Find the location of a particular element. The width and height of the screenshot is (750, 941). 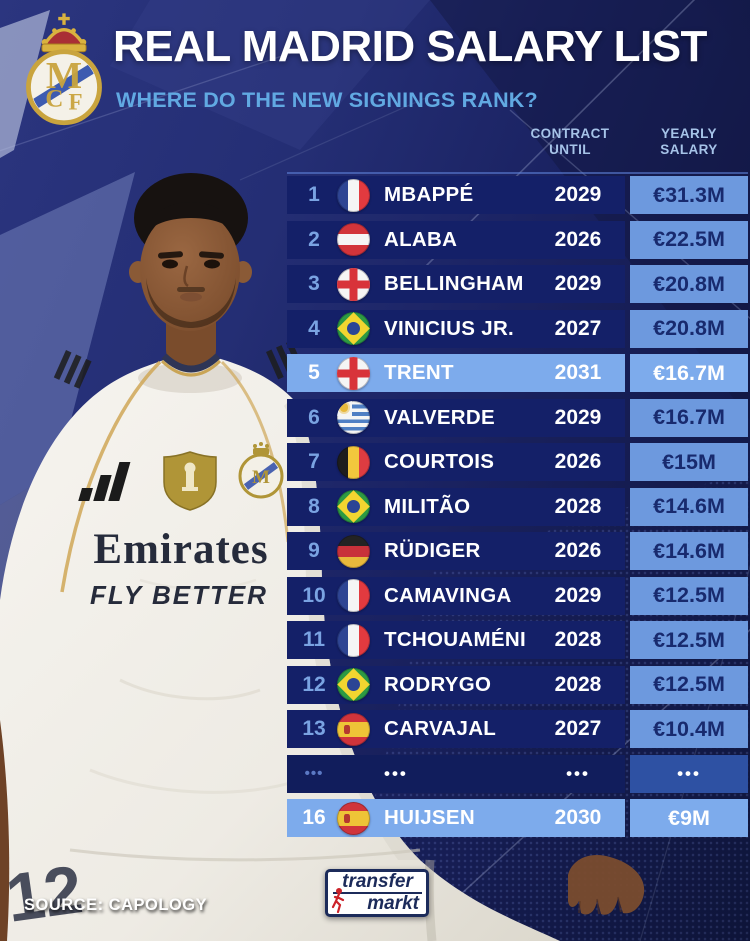

column-header-salary: YEARLY SALARY is located at coordinates (689, 142).